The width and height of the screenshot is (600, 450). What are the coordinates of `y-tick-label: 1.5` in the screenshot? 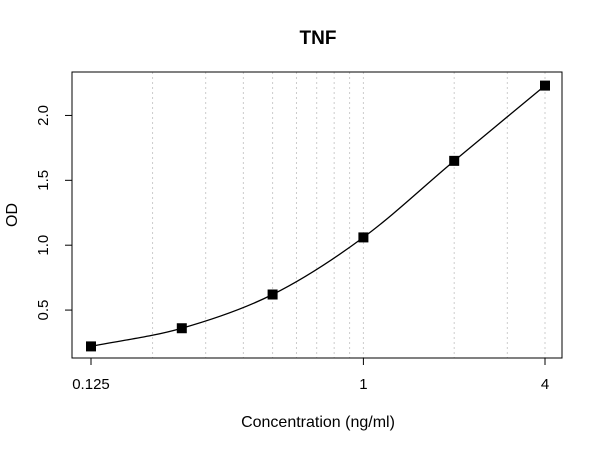 It's located at (43, 180).